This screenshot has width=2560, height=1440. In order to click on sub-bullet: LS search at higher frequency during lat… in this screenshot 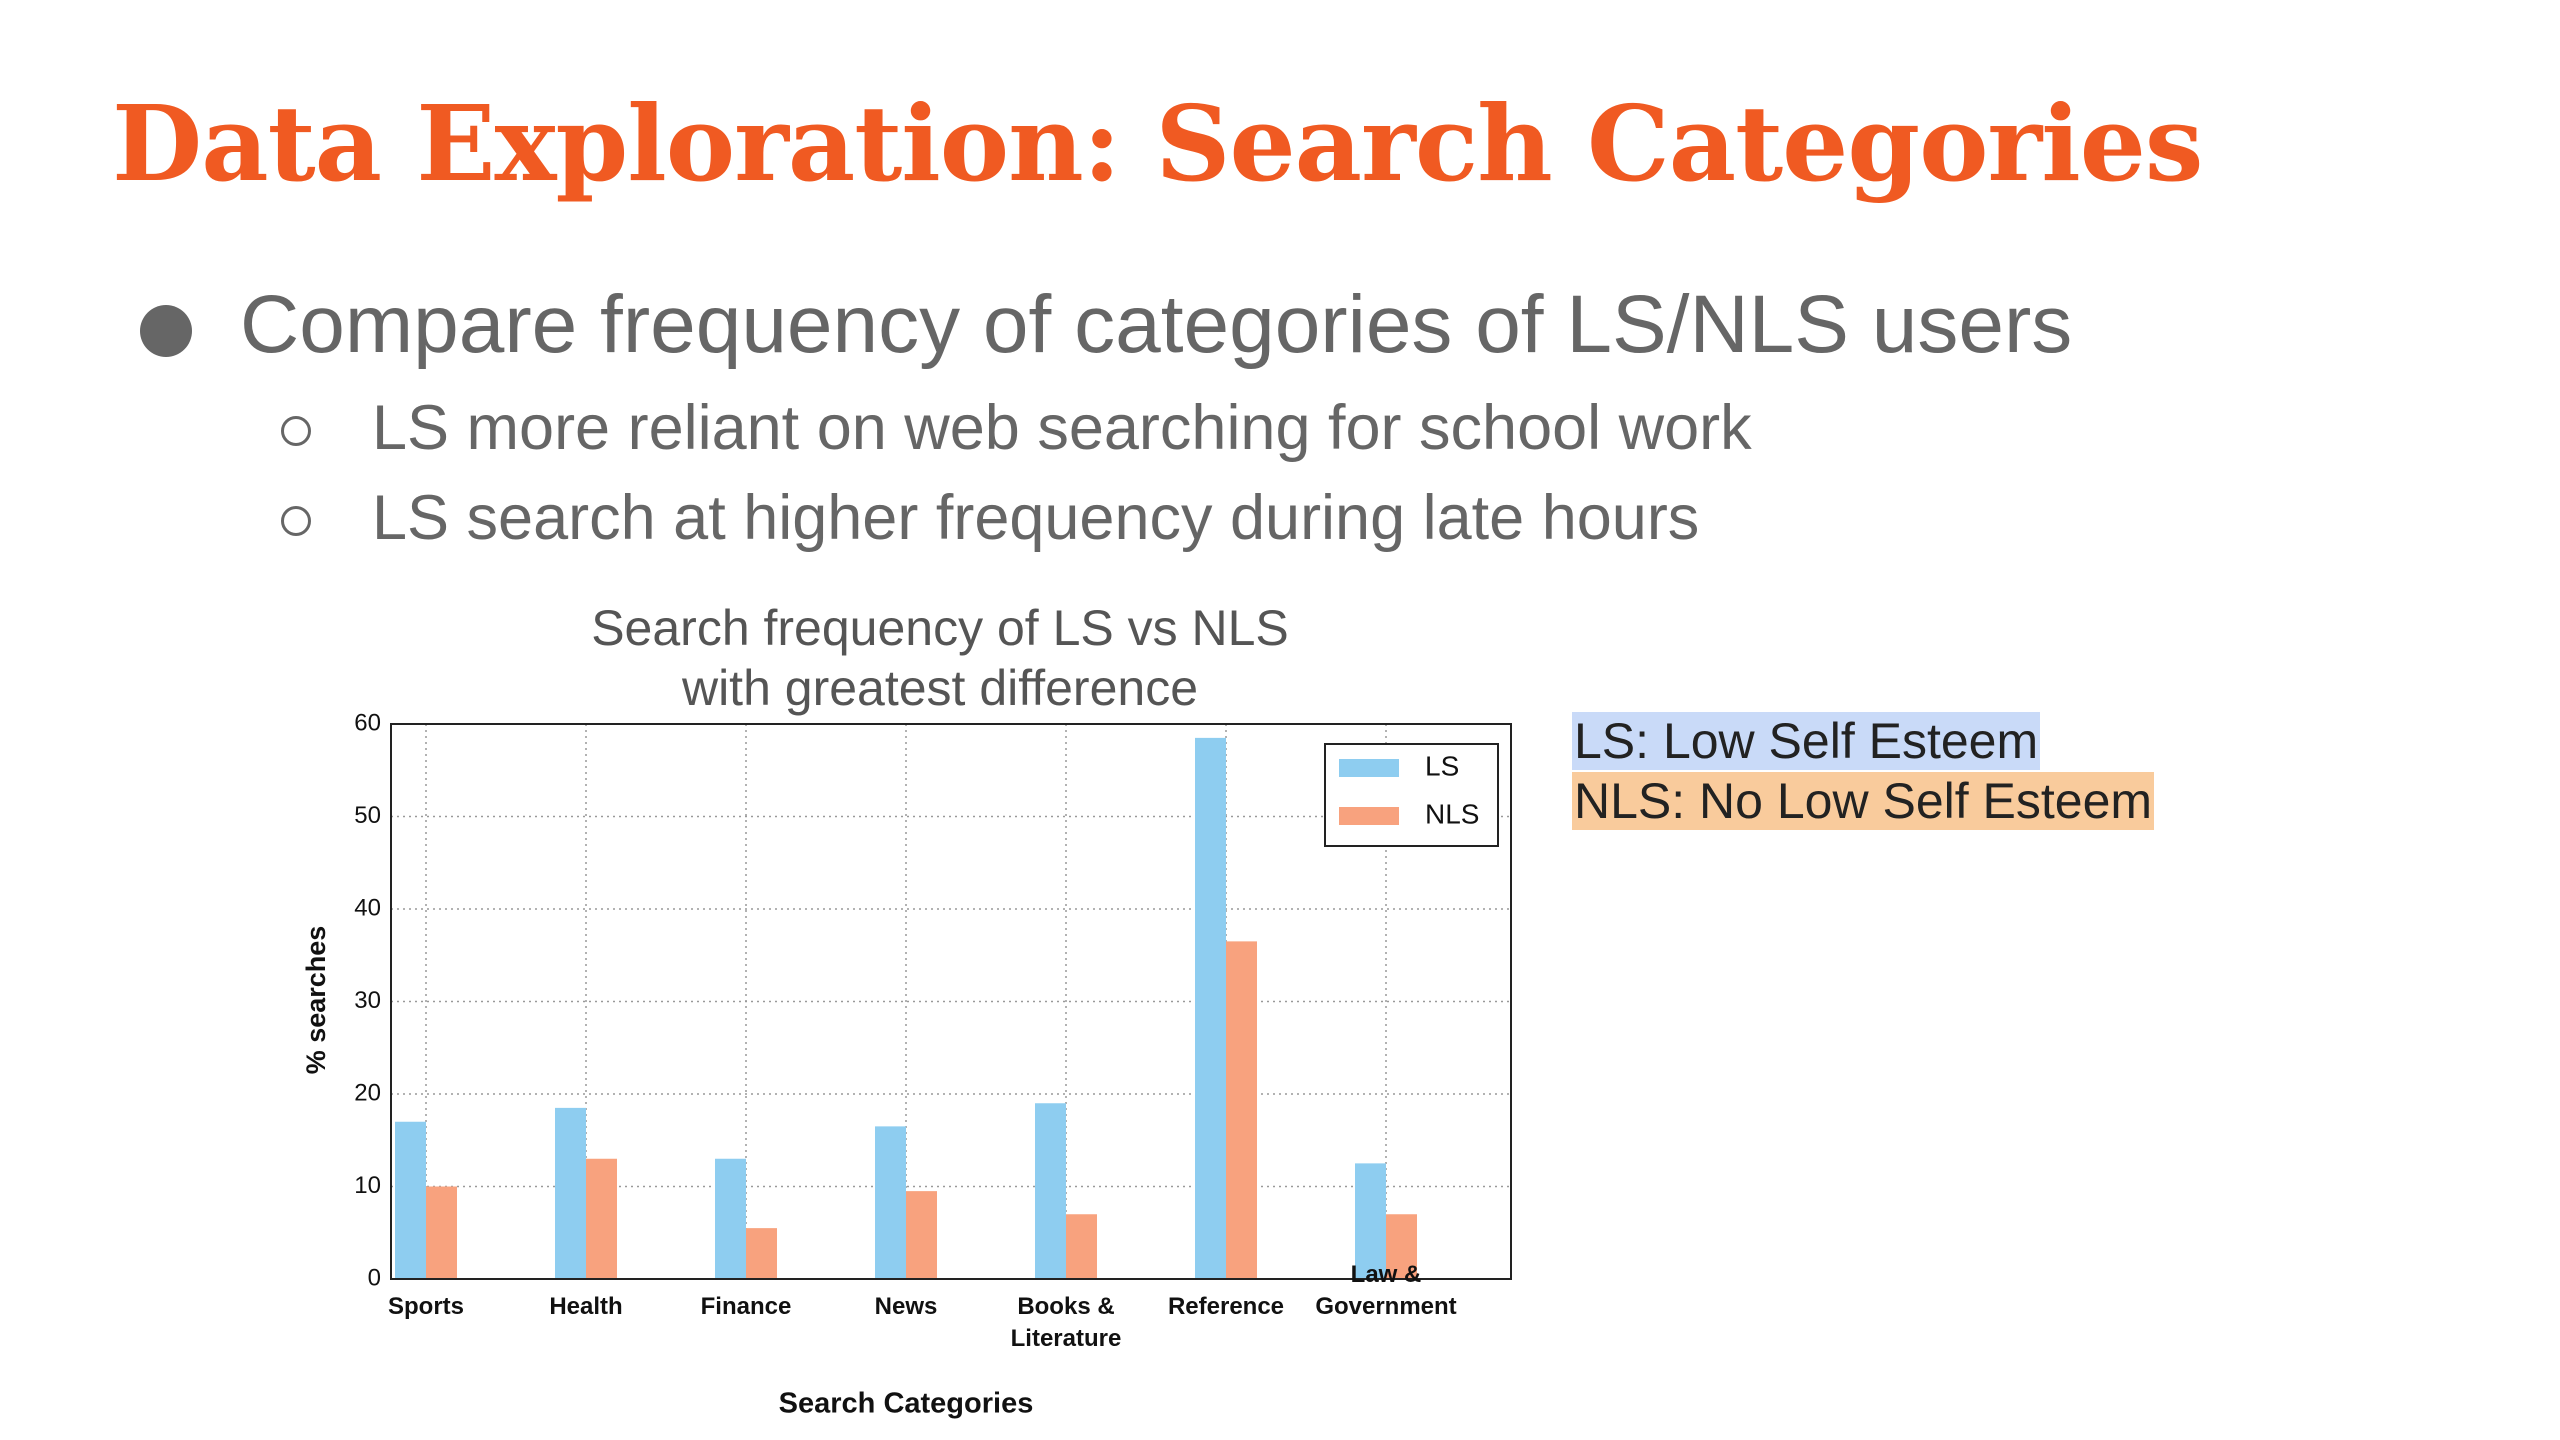, I will do `click(1036, 518)`.